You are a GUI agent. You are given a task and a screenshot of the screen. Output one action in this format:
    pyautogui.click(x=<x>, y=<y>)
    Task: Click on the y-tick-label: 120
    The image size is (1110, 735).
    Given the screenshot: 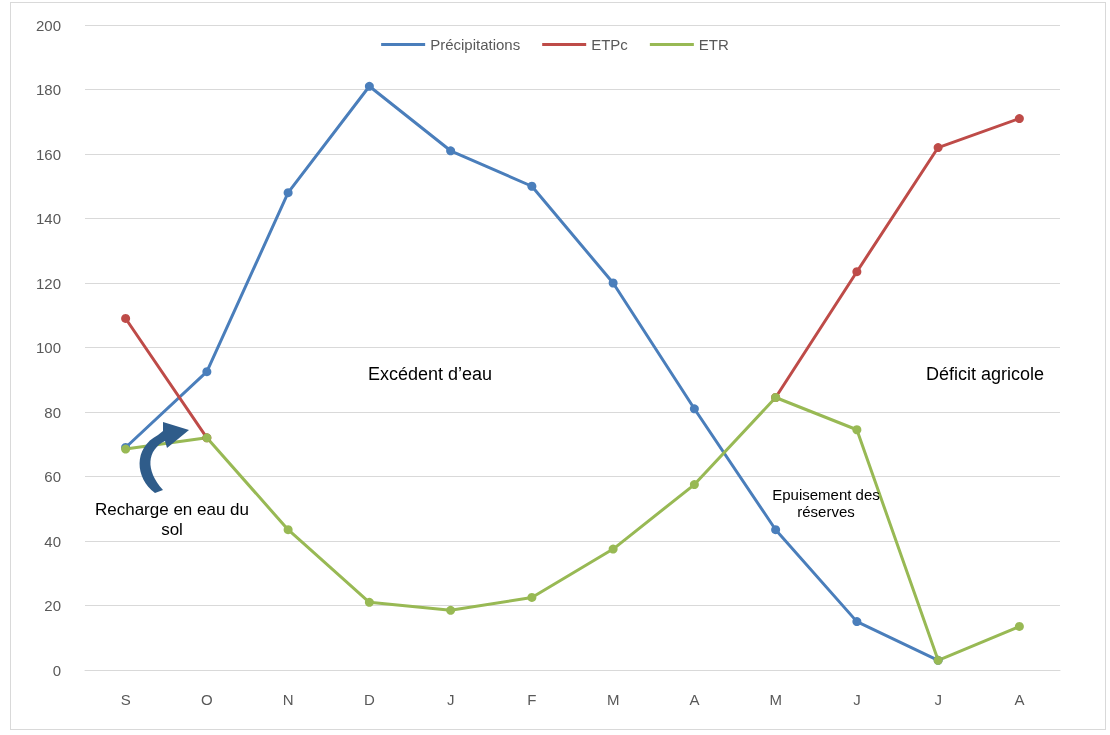 What is the action you would take?
    pyautogui.click(x=48, y=283)
    